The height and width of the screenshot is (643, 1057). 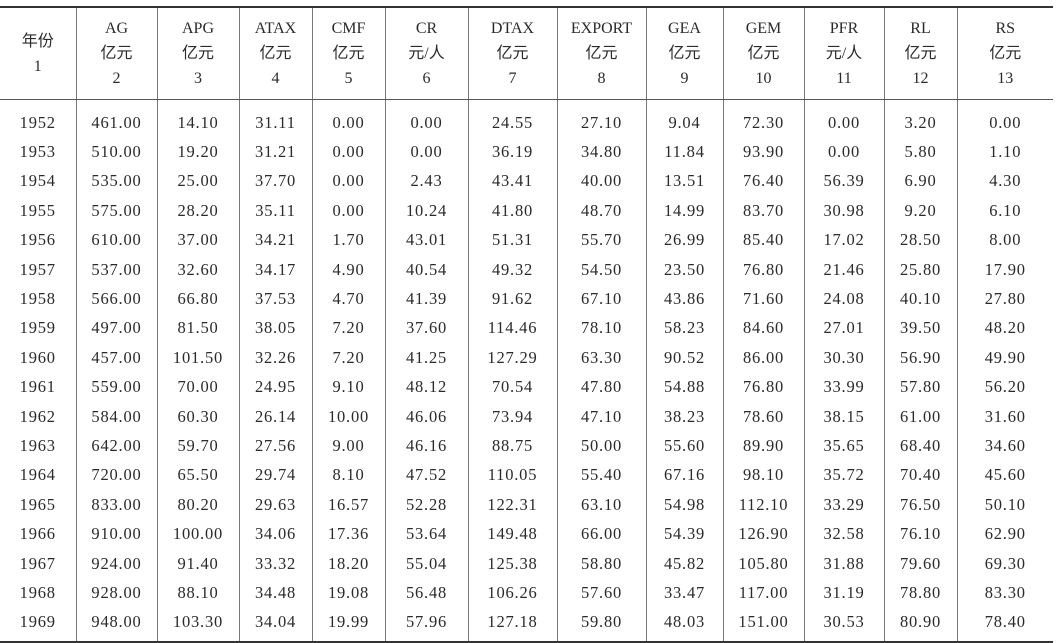 I want to click on value-cell: 34.80, so click(x=601, y=152).